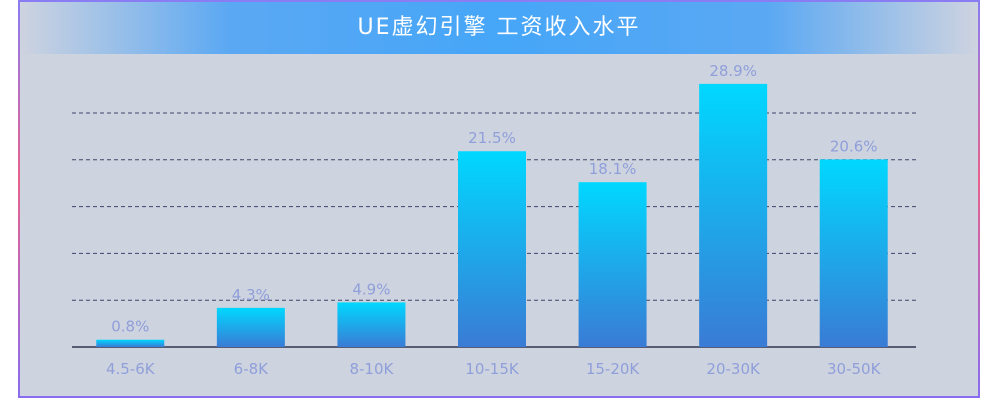 This screenshot has width=1000, height=400. Describe the element at coordinates (854, 369) in the screenshot. I see `x-tick-label: 30-50K` at that location.